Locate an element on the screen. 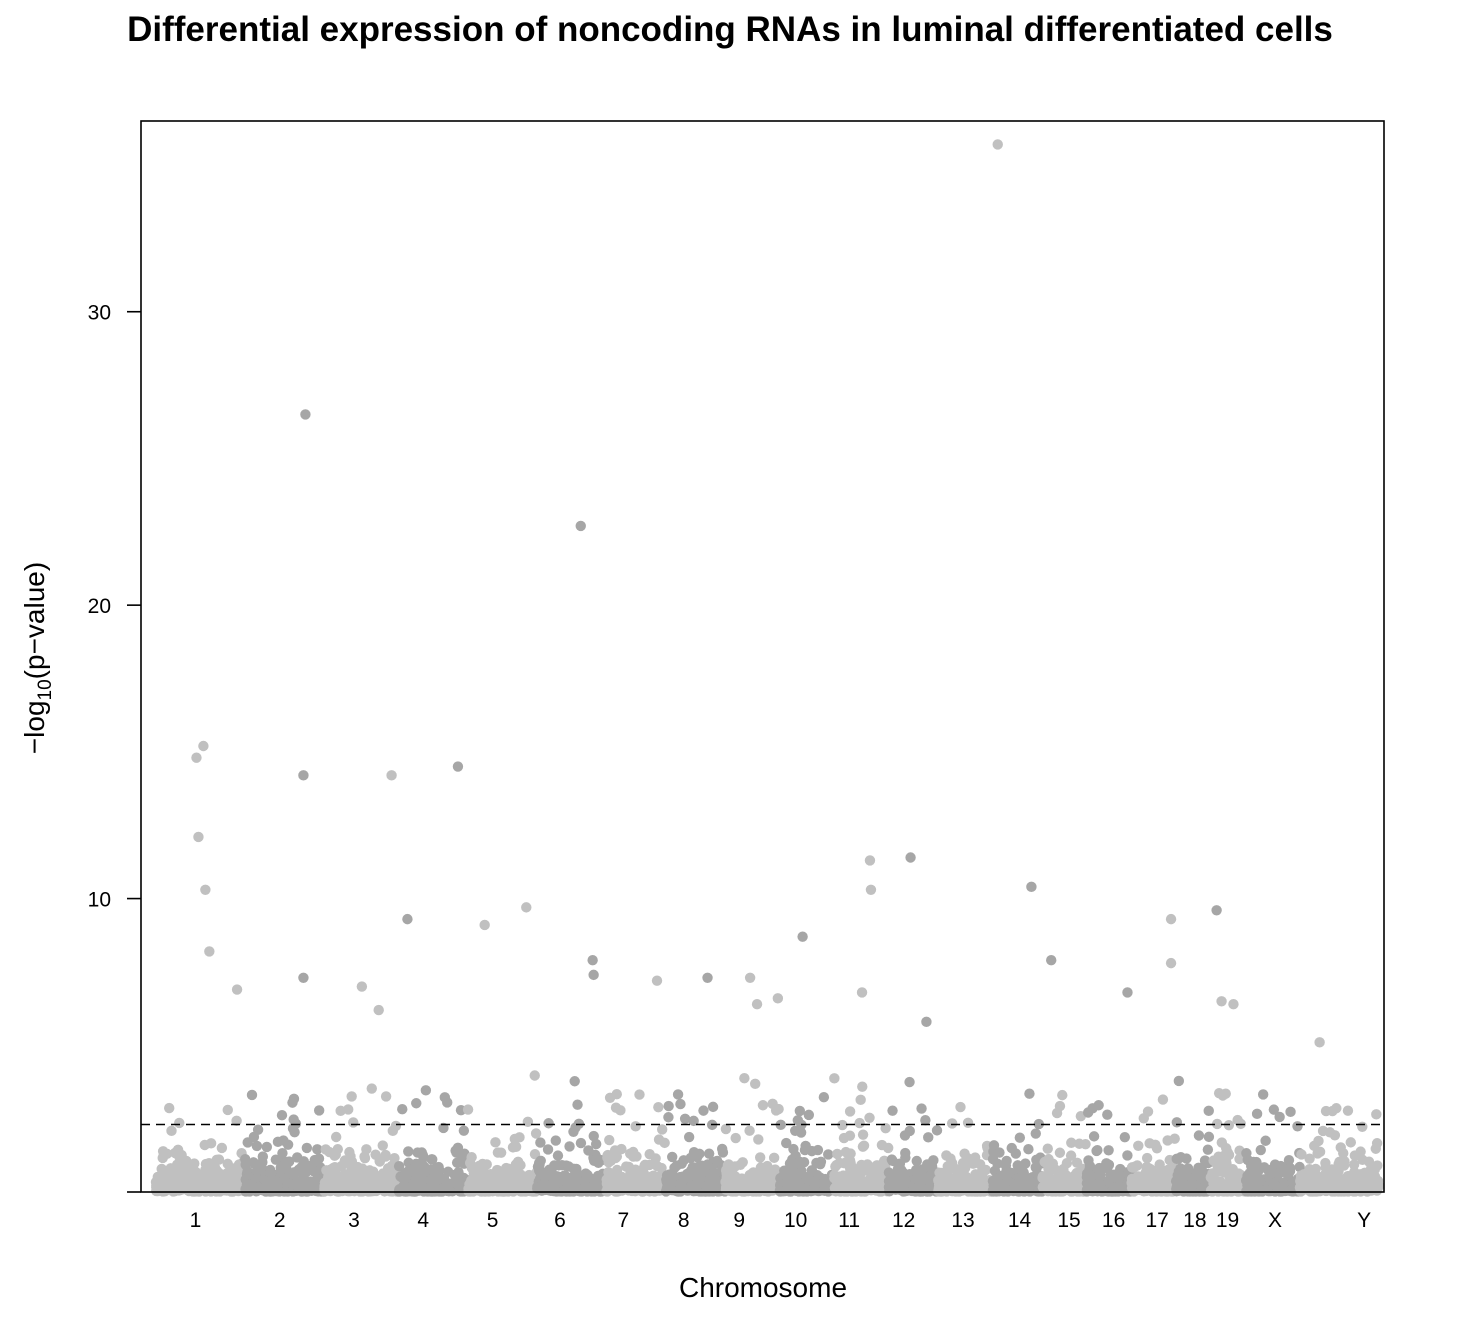 This screenshot has height=1326, width=1460. x-tick-label: Y is located at coordinates (1364, 1220).